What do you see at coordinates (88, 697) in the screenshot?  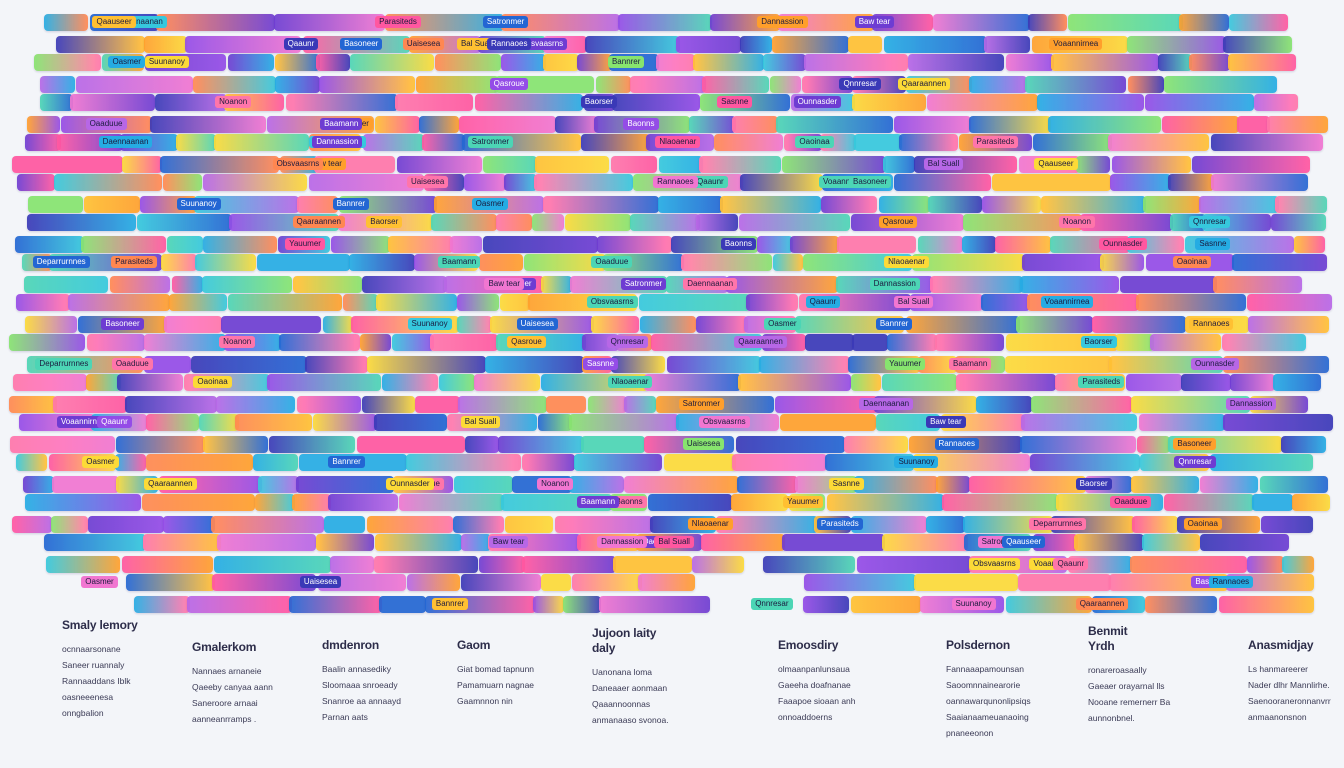 I see `legend-line: oasneeenesa` at bounding box center [88, 697].